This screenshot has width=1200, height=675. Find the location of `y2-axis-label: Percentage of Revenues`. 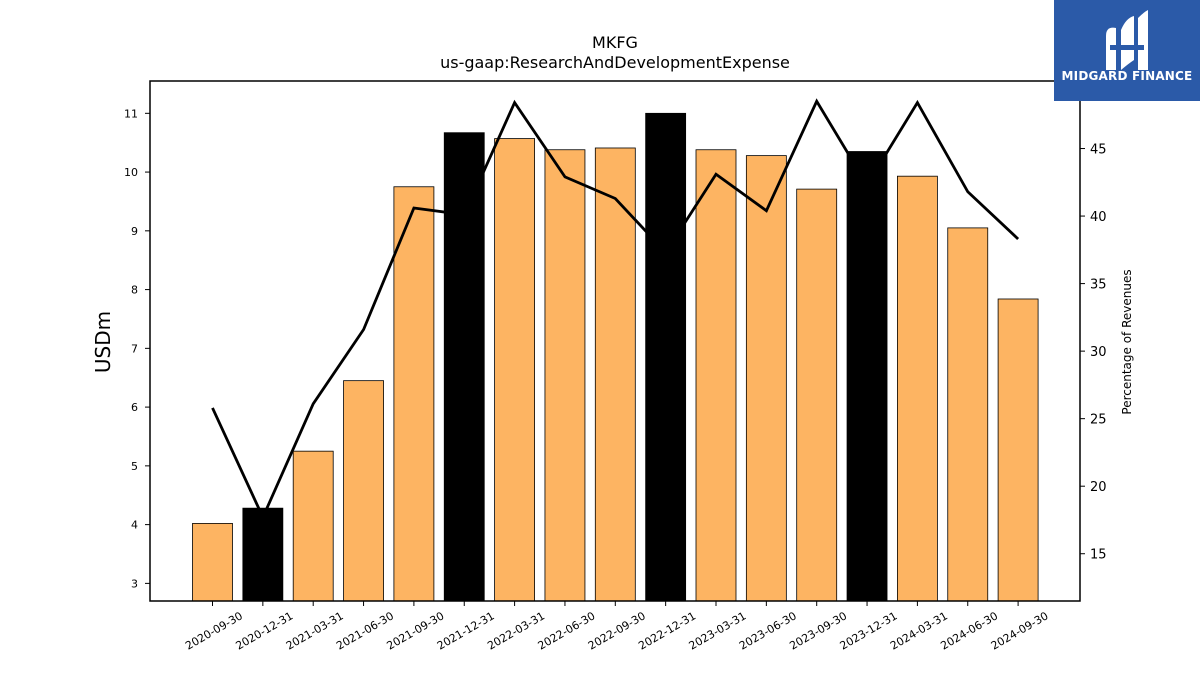

y2-axis-label: Percentage of Revenues is located at coordinates (1127, 341).